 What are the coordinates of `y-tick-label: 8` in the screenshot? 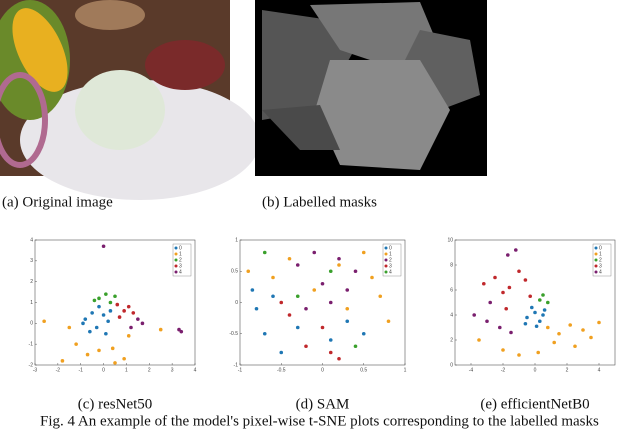 It's located at (451, 265).